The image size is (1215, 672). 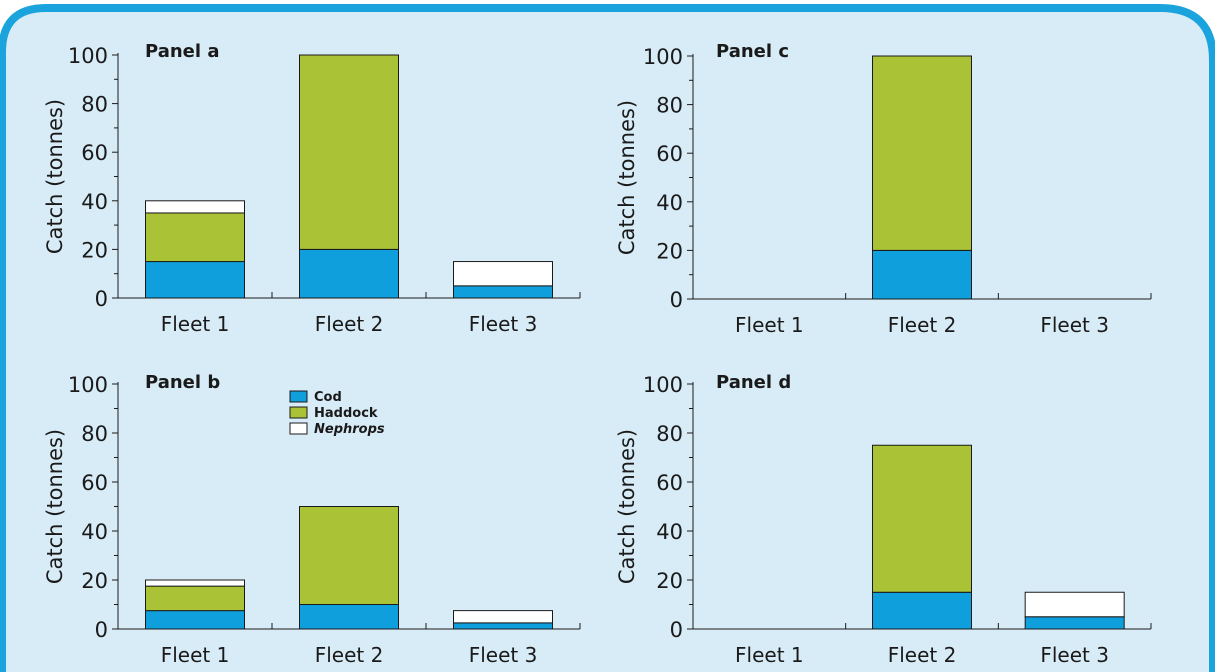 I want to click on legend-label-cod: Cod, so click(x=328, y=397).